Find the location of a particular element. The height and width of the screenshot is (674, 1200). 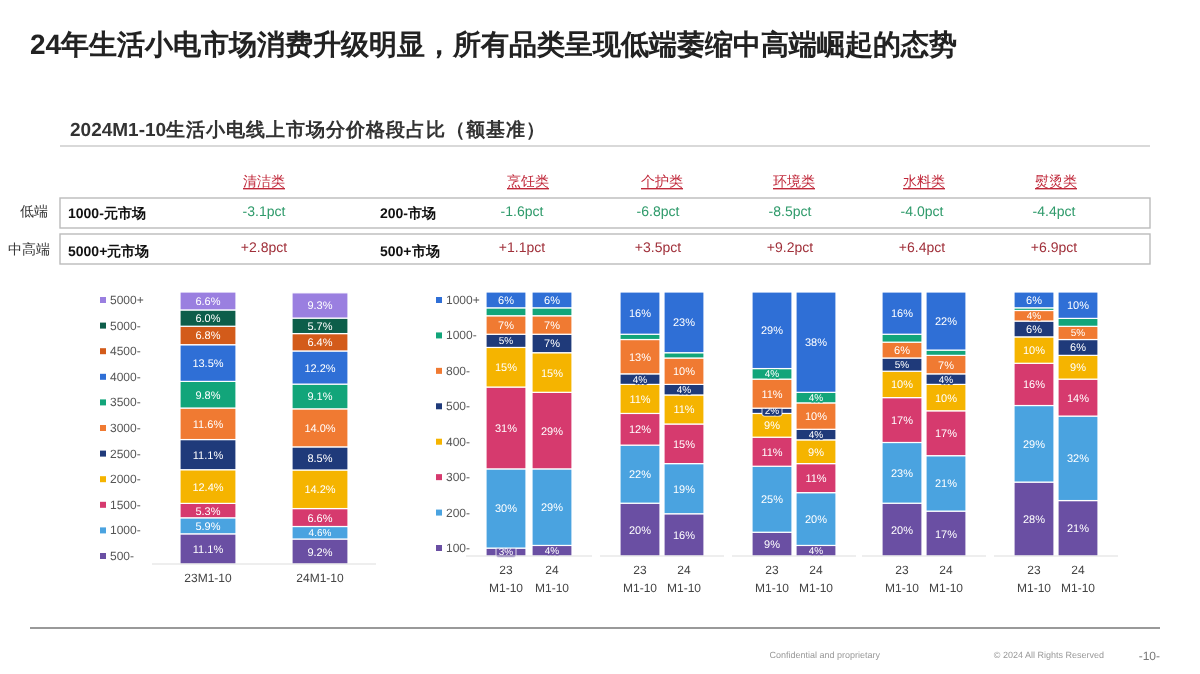

text: 2024M1-10生活小电线上市场分价格段占比（额基准） is located at coordinates (308, 130).